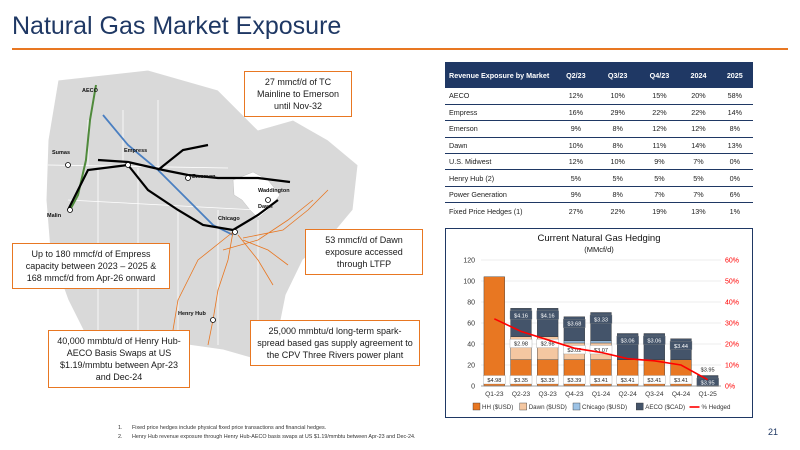 This screenshot has width=800, height=450. I want to click on table-row: Fixed Price Hedges (1) 27% 22% 19% 13% 1%, so click(599, 211).